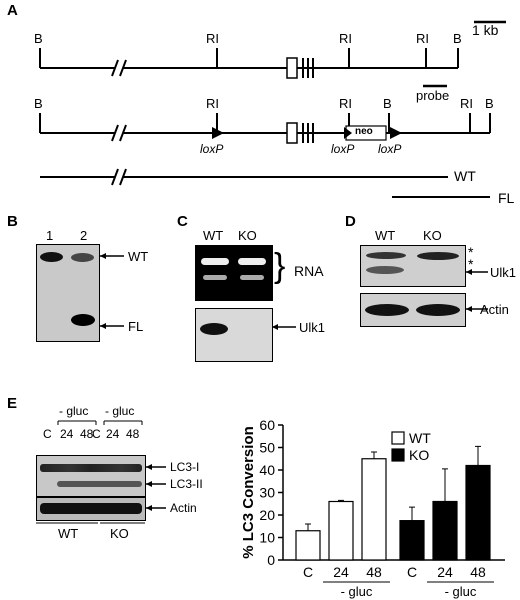 This screenshot has width=520, height=600. I want to click on rna-label: RNA, so click(309, 271).